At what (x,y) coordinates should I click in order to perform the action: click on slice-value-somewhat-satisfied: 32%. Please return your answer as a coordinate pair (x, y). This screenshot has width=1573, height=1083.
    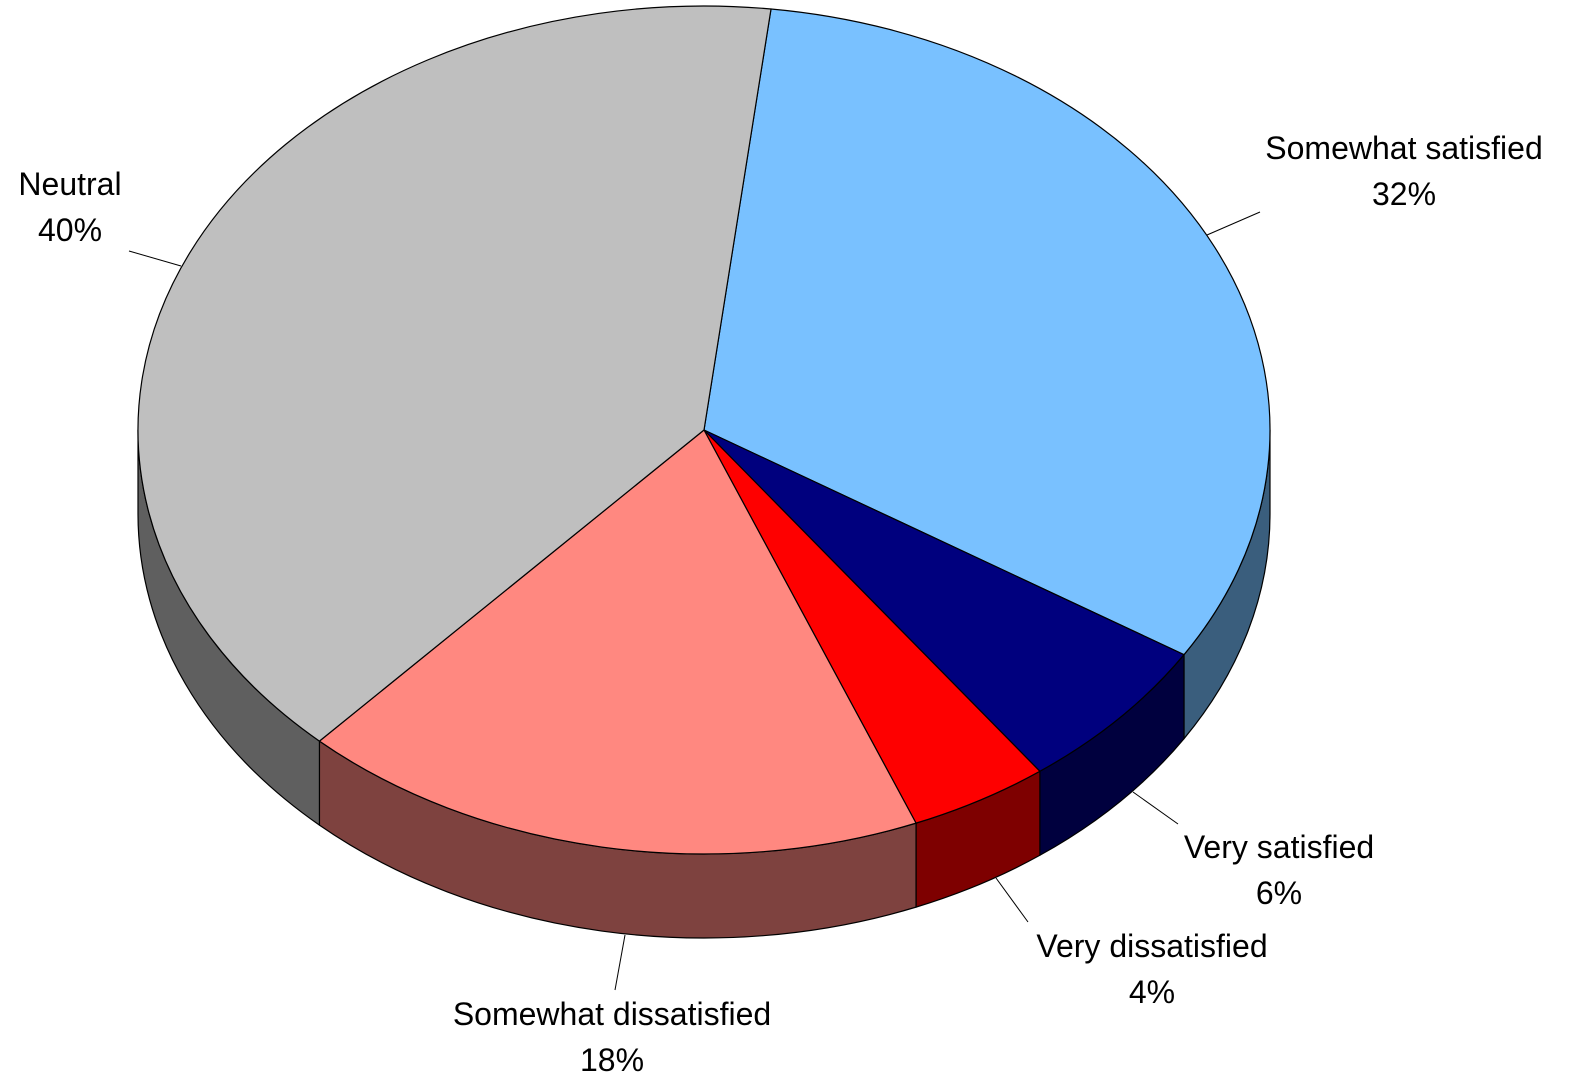
    Looking at the image, I should click on (1404, 194).